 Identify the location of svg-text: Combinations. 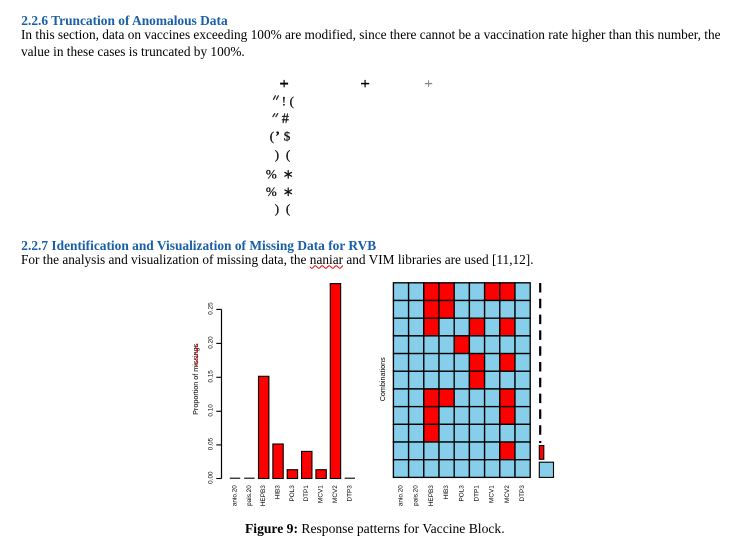
(382, 379).